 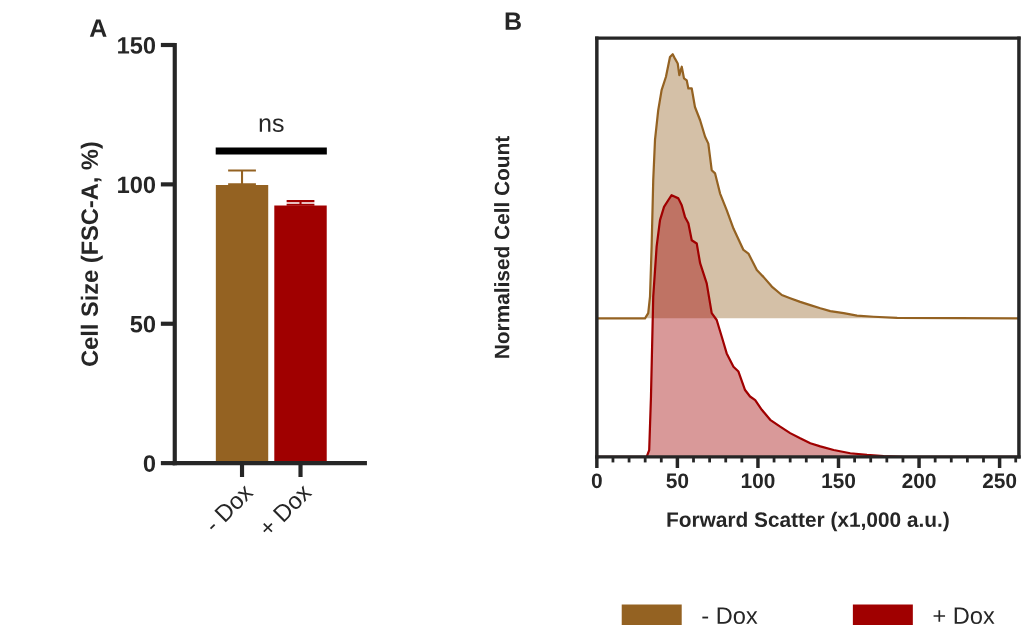 What do you see at coordinates (98, 28) in the screenshot?
I see `chart-title: A` at bounding box center [98, 28].